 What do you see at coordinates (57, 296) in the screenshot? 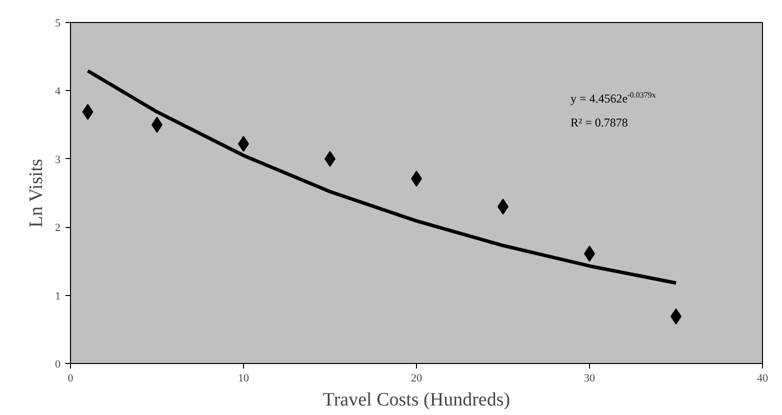
I see `y-tick-label: 1` at bounding box center [57, 296].